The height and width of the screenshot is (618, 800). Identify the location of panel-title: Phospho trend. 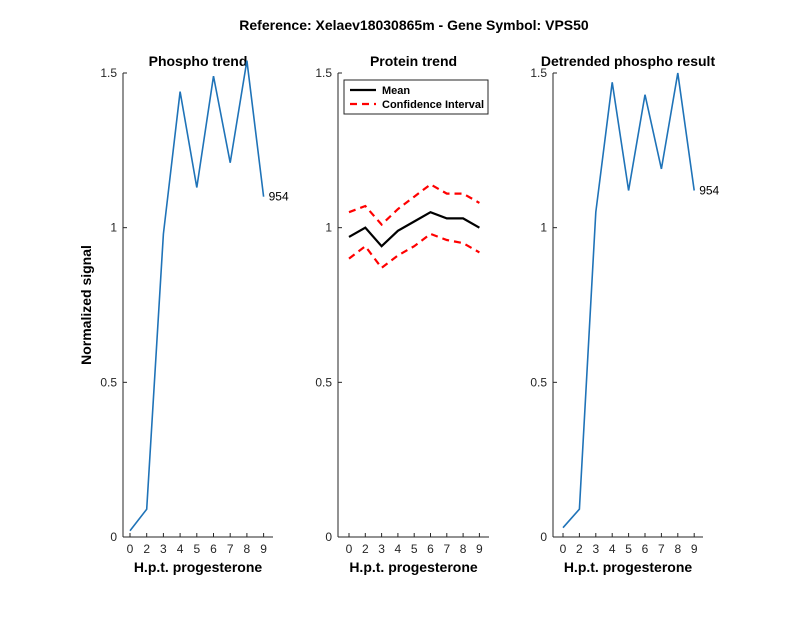
(198, 61).